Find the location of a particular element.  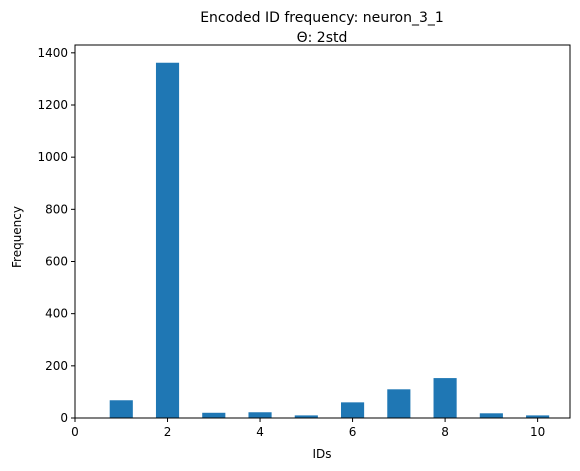

y-tick-label-1400: 1400 is located at coordinates (52, 53).